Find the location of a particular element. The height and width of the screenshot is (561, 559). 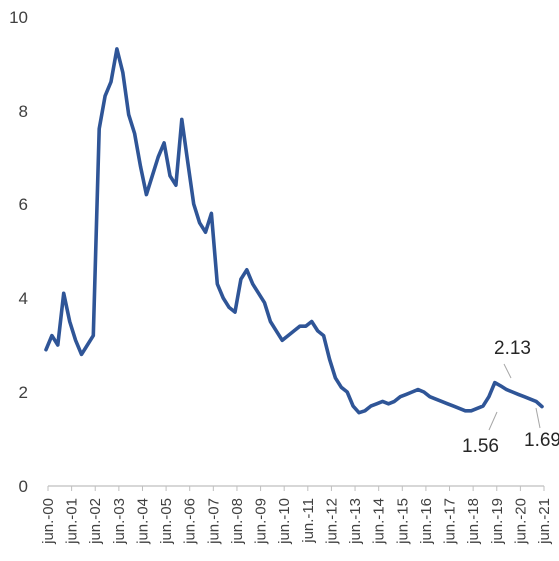

x-tick-label: jun.-09 is located at coordinates (261, 521).